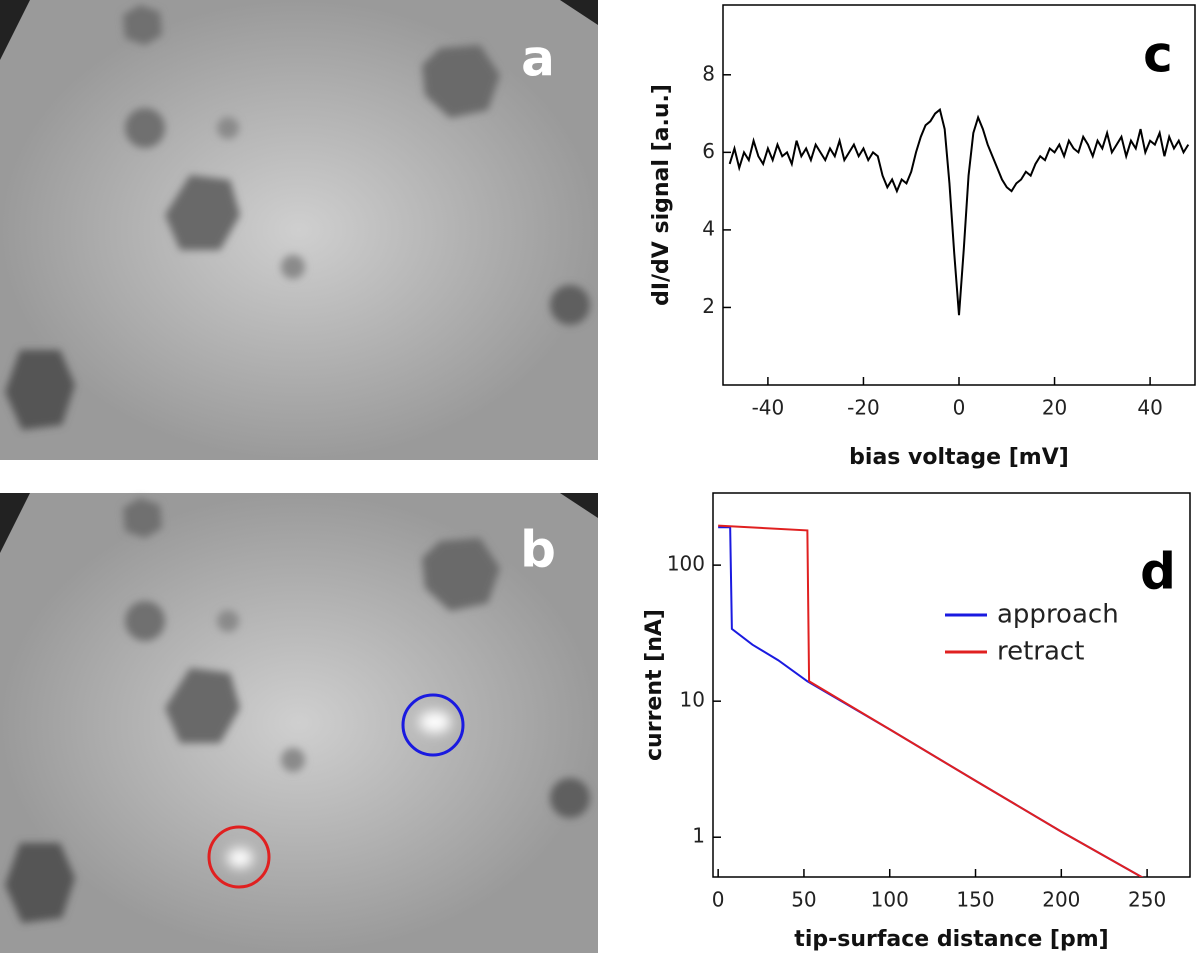 Image resolution: width=1200 pixels, height=957 pixels. I want to click on panel-label: b, so click(538, 550).